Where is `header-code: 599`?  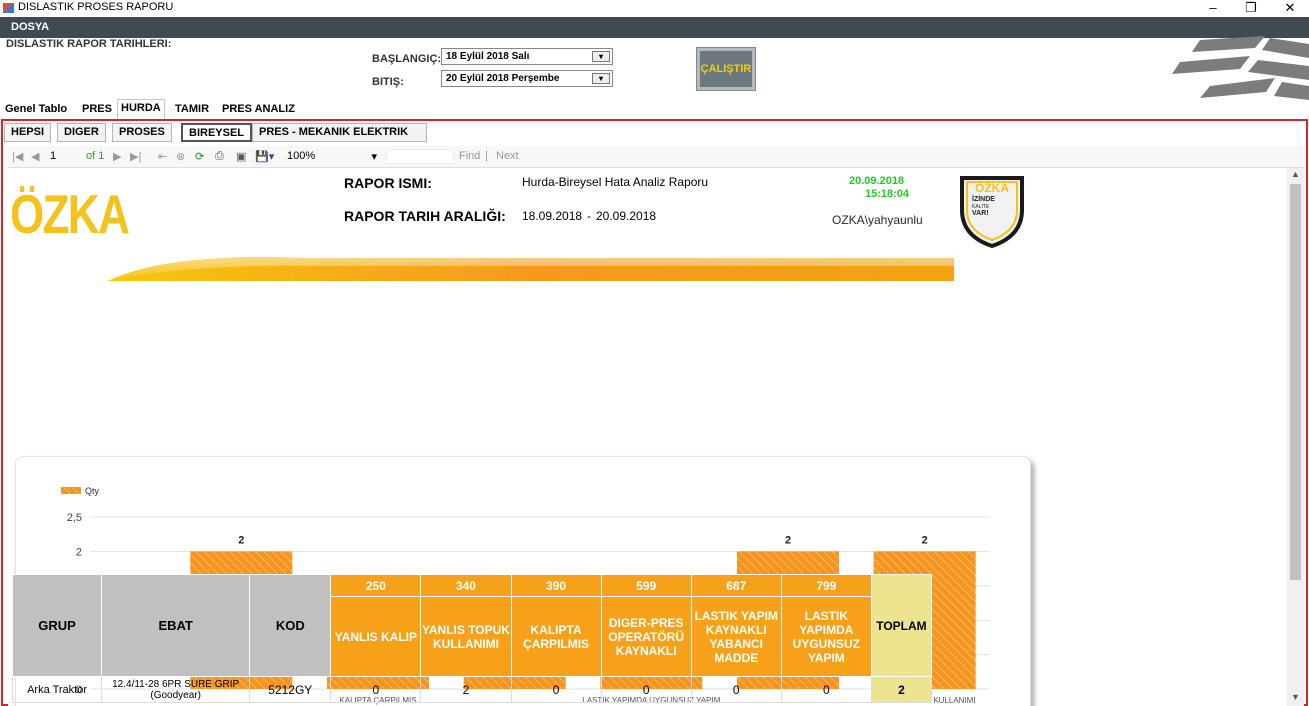
header-code: 599 is located at coordinates (646, 585).